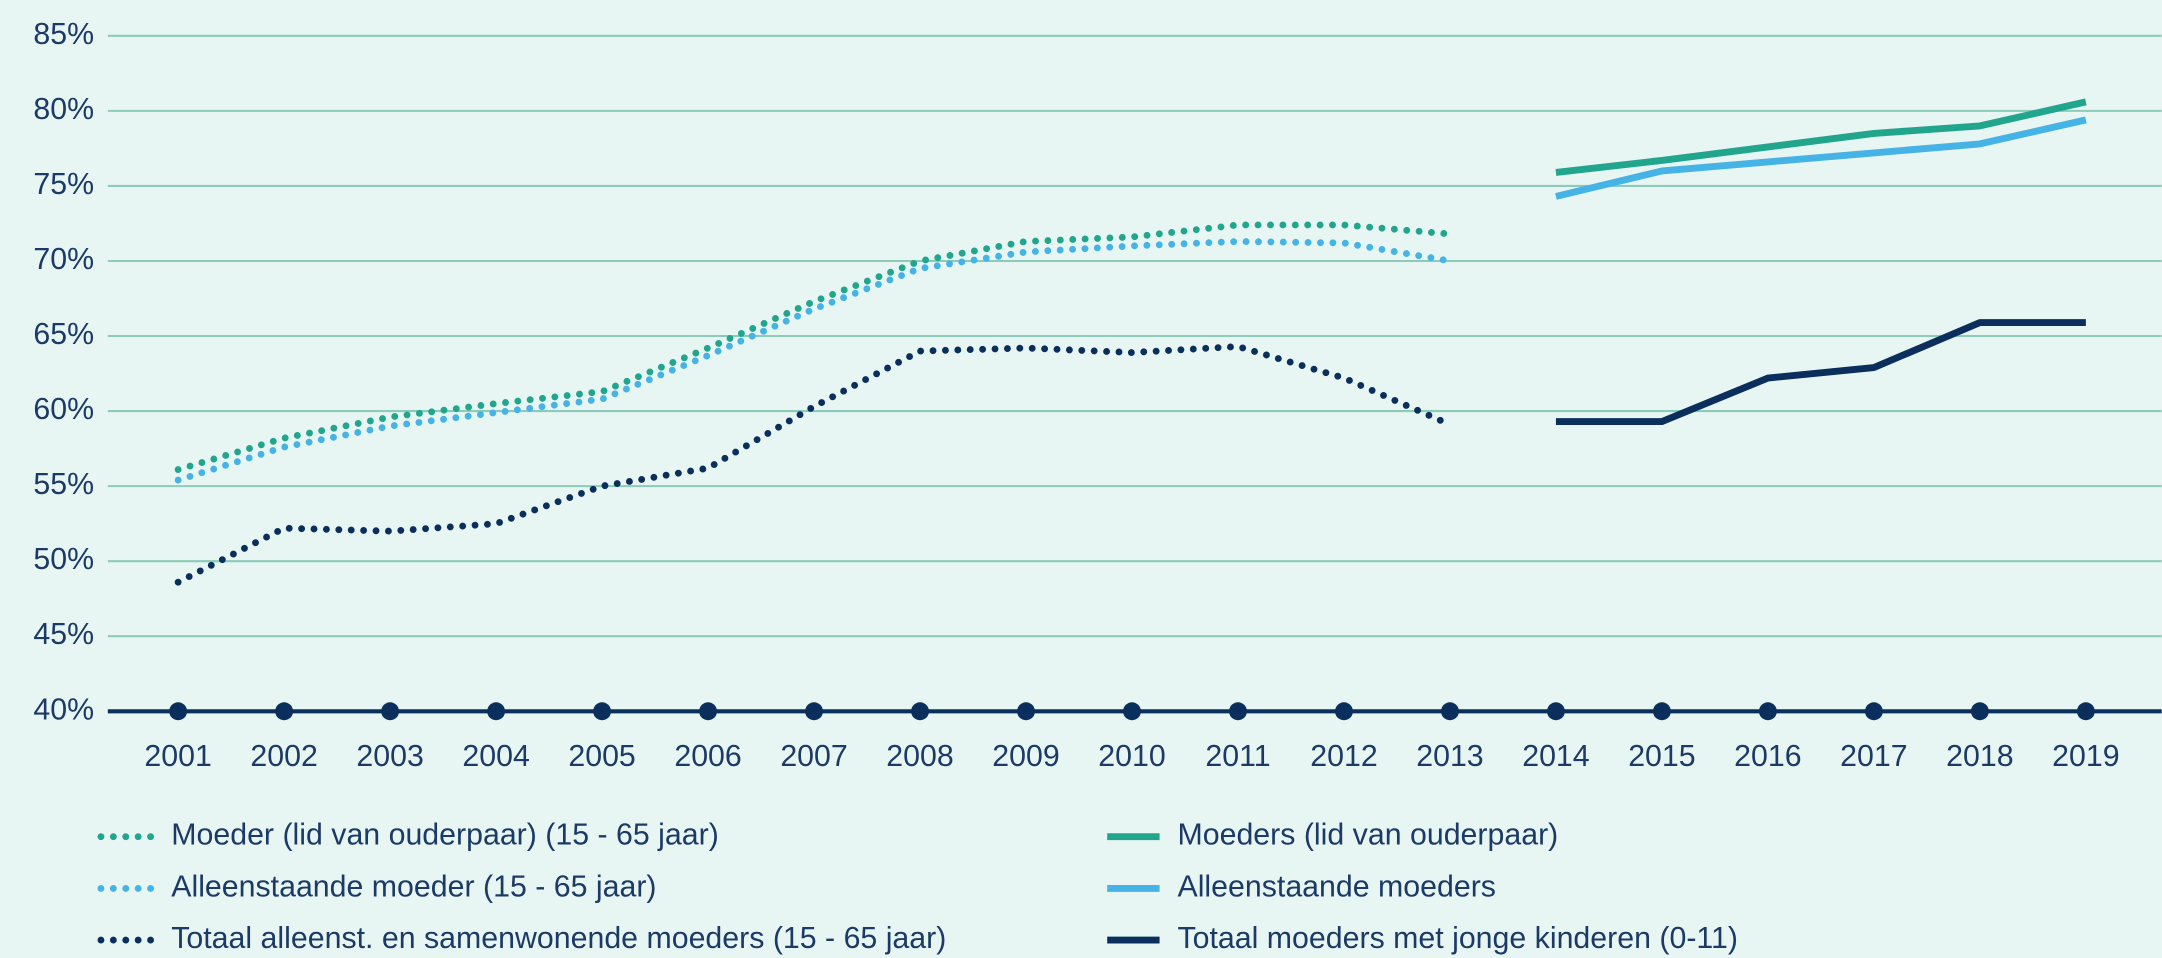  What do you see at coordinates (1555, 756) in the screenshot?
I see `x-tick-label: 2014` at bounding box center [1555, 756].